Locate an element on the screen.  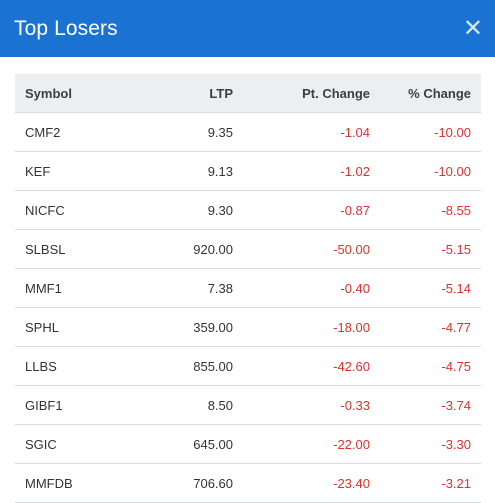
pt-change-cell: -42.60 is located at coordinates (311, 366).